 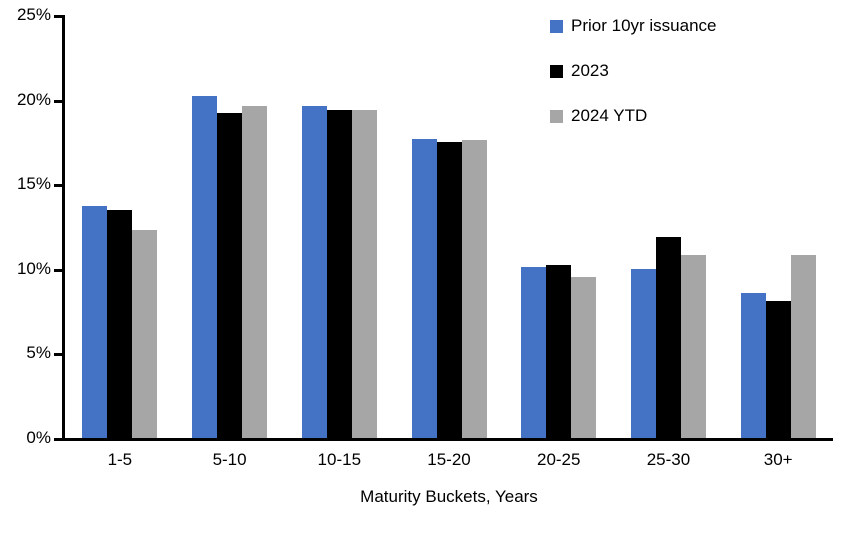 I want to click on x-category-label: 1-5, so click(x=120, y=459).